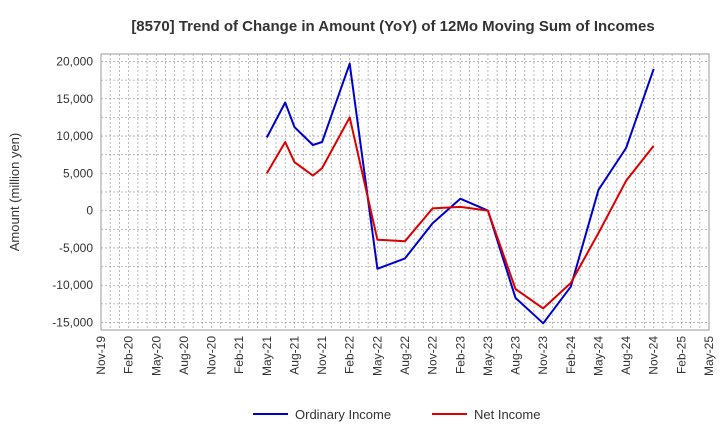  I want to click on x-tick-label: Aug-23, so click(516, 355).